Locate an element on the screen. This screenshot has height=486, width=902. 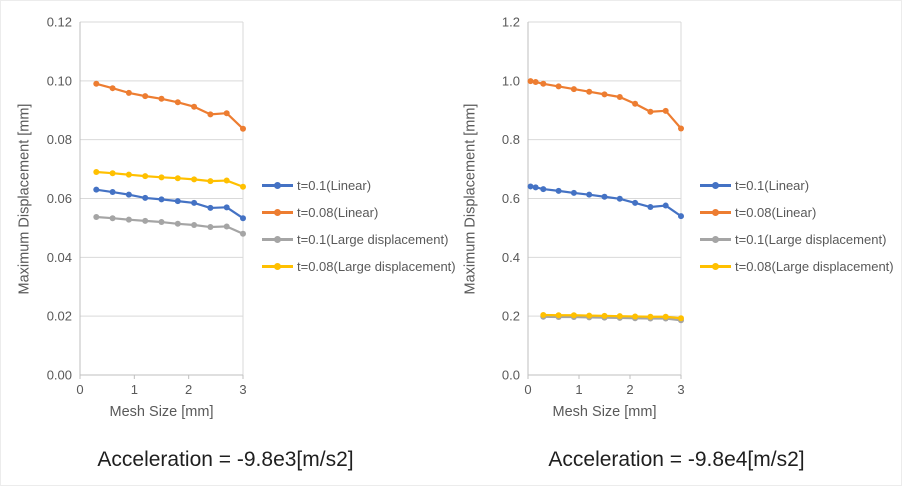
legend-item: t=0.08(Linear) is located at coordinates (359, 212).